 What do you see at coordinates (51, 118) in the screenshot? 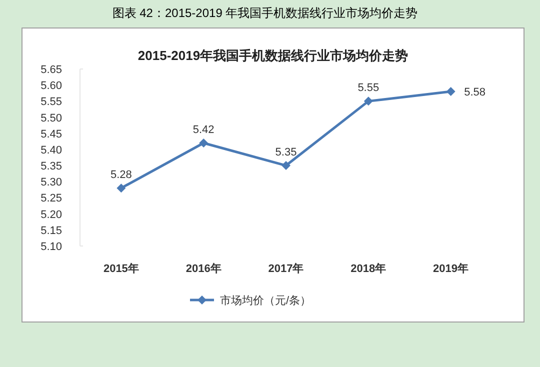
I see `text: 5.50` at bounding box center [51, 118].